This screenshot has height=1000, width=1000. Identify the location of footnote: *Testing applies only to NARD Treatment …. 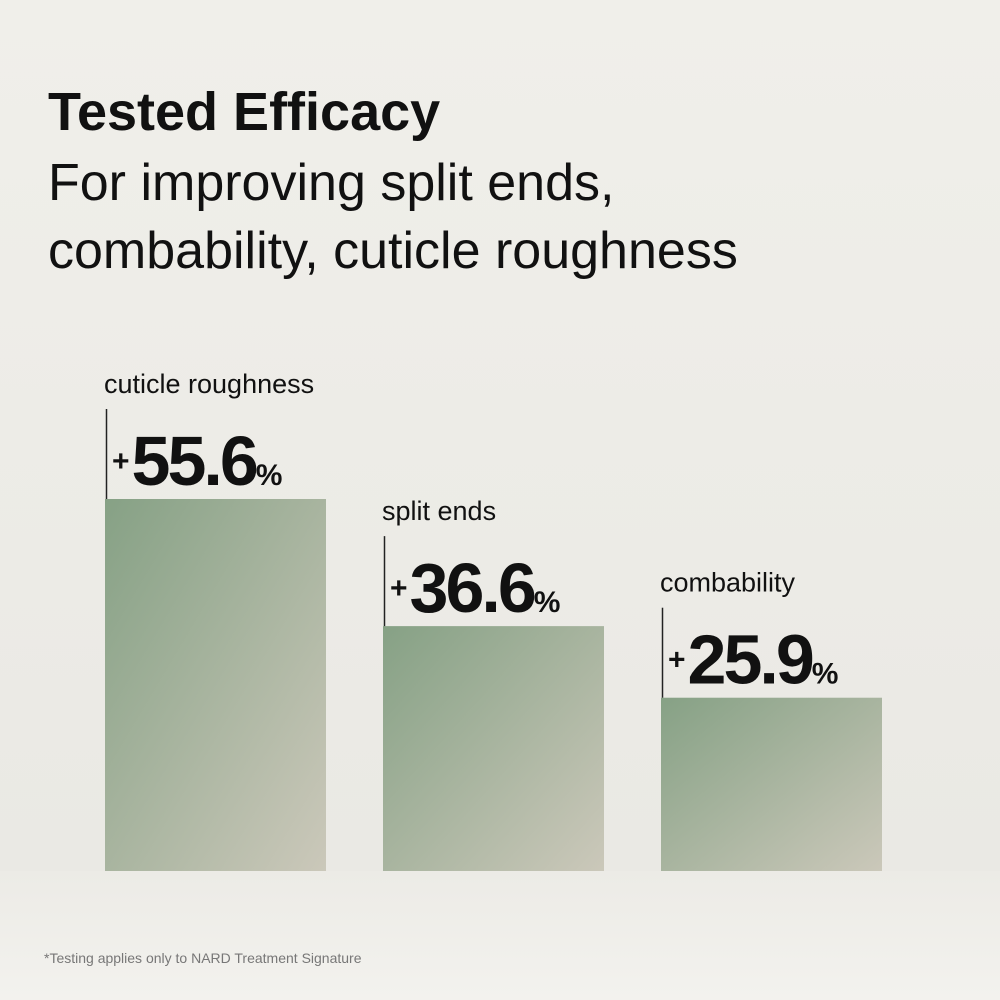
(203, 958).